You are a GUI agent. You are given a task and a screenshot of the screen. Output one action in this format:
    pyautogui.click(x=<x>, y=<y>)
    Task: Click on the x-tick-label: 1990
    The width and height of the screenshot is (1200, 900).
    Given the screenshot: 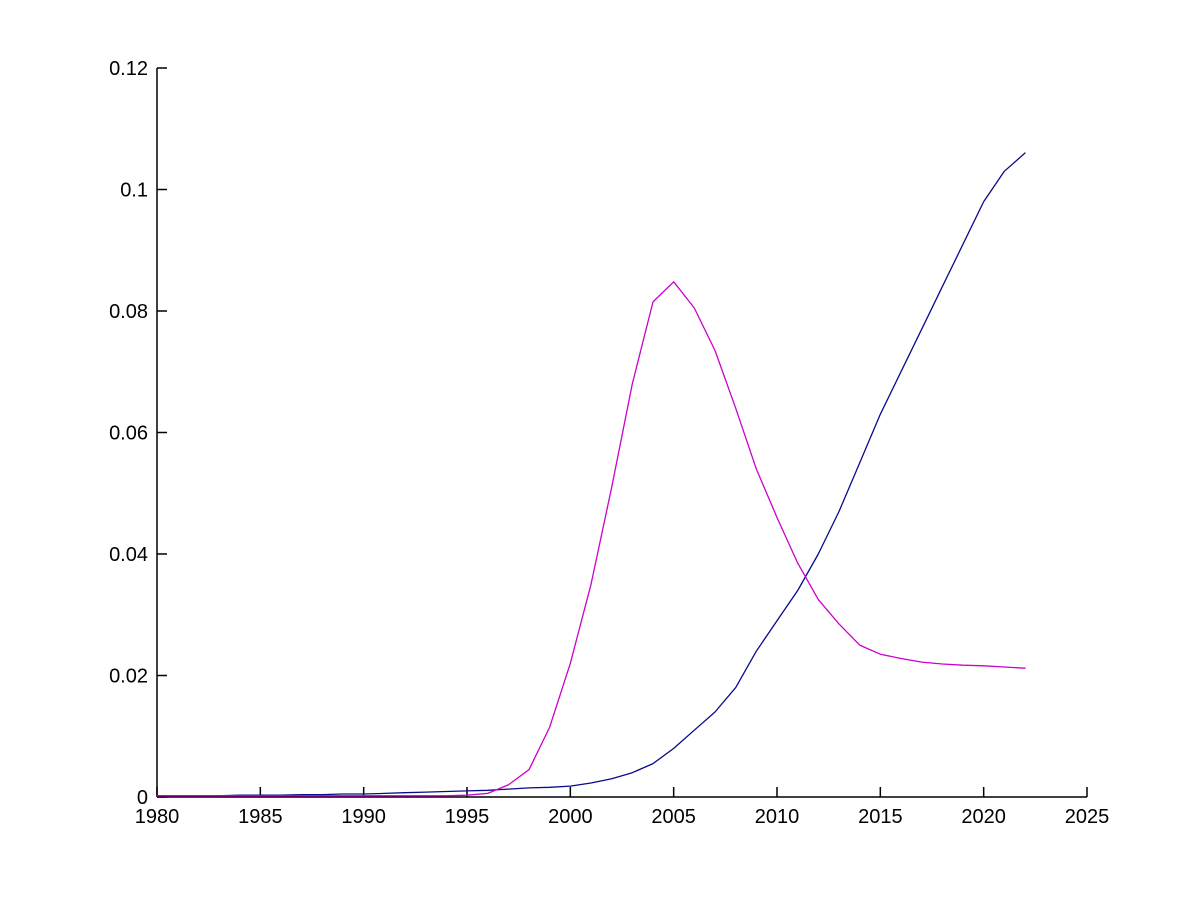 What is the action you would take?
    pyautogui.click(x=363, y=817)
    